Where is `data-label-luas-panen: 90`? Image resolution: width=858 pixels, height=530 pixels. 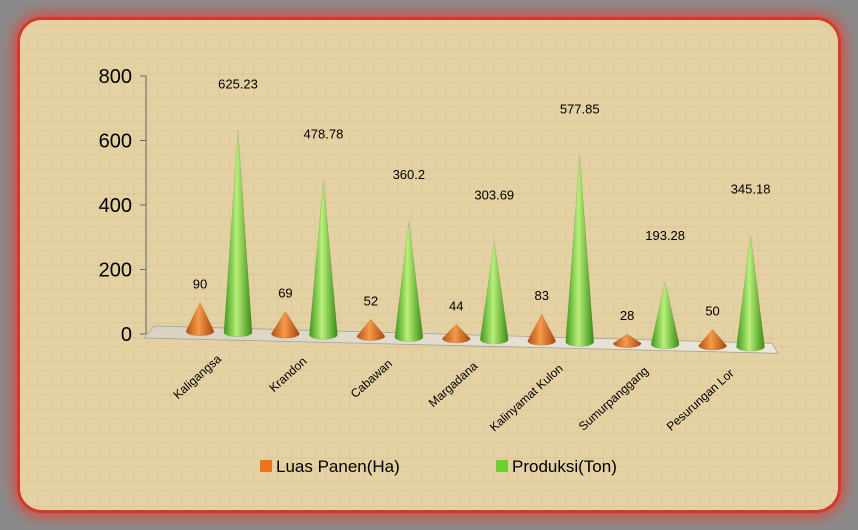
data-label-luas-panen: 90 is located at coordinates (200, 283).